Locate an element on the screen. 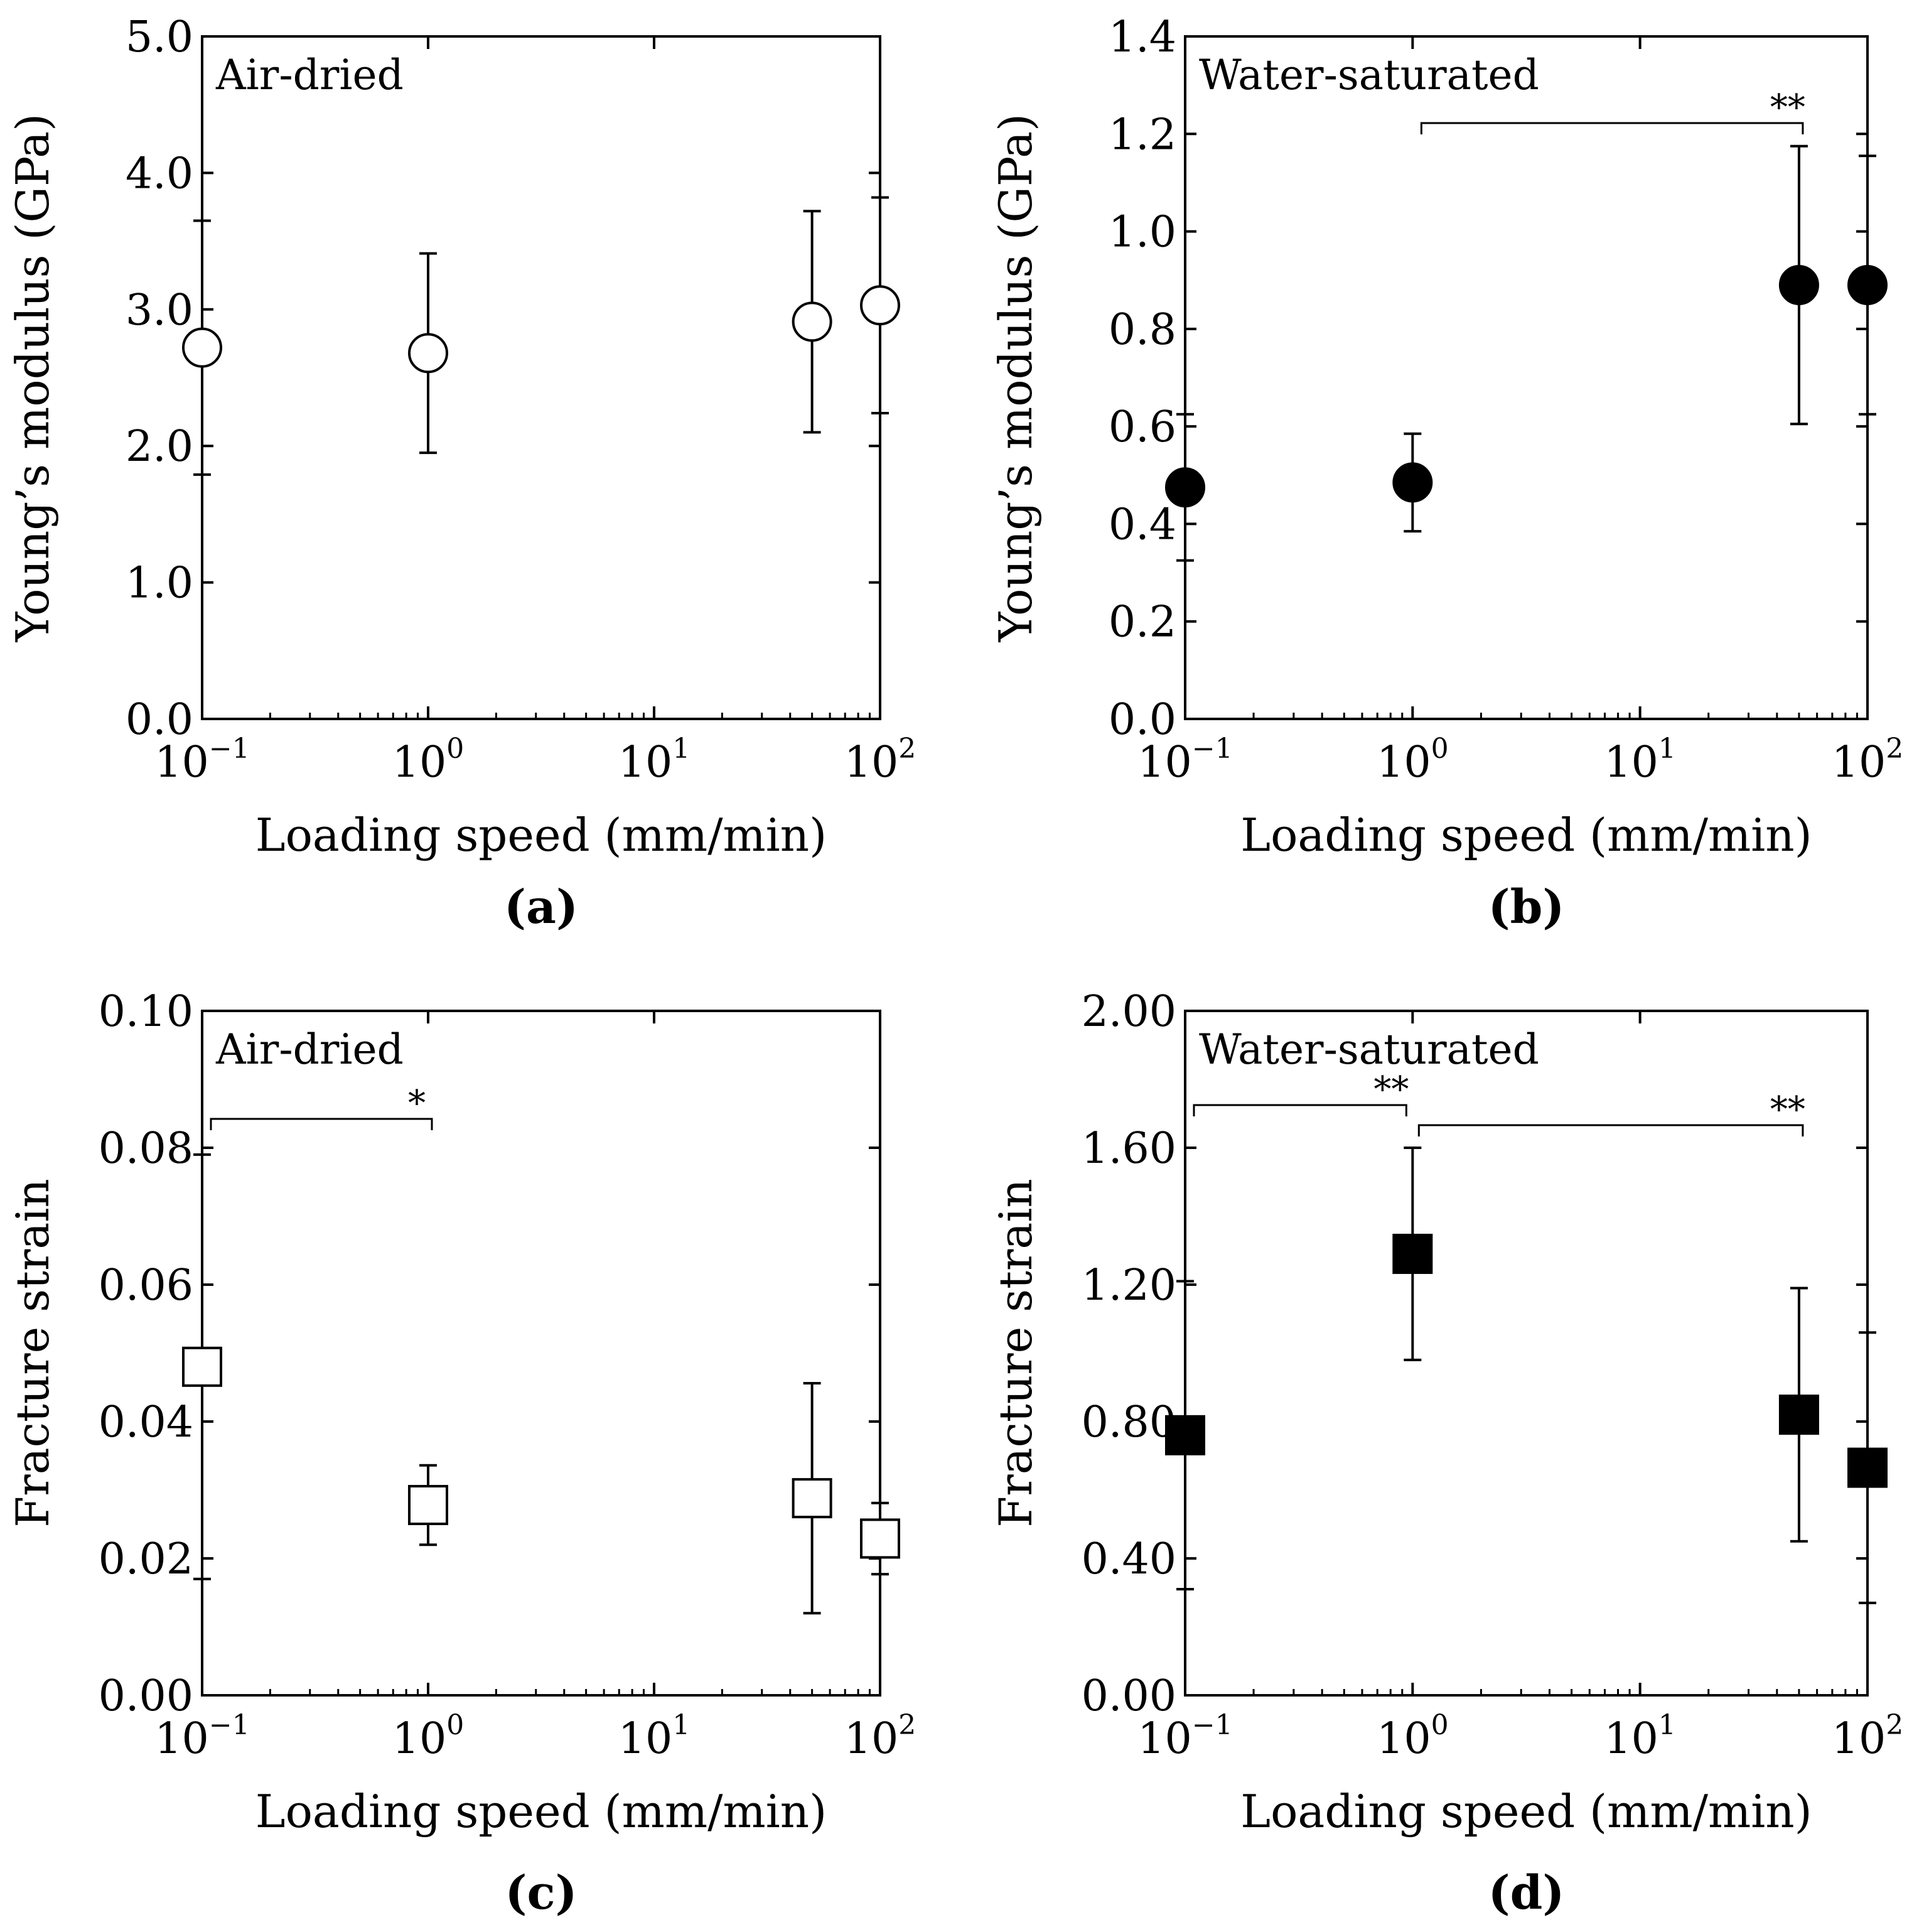 This screenshot has width=1929, height=1932. panel-letter: (b) is located at coordinates (1526, 907).